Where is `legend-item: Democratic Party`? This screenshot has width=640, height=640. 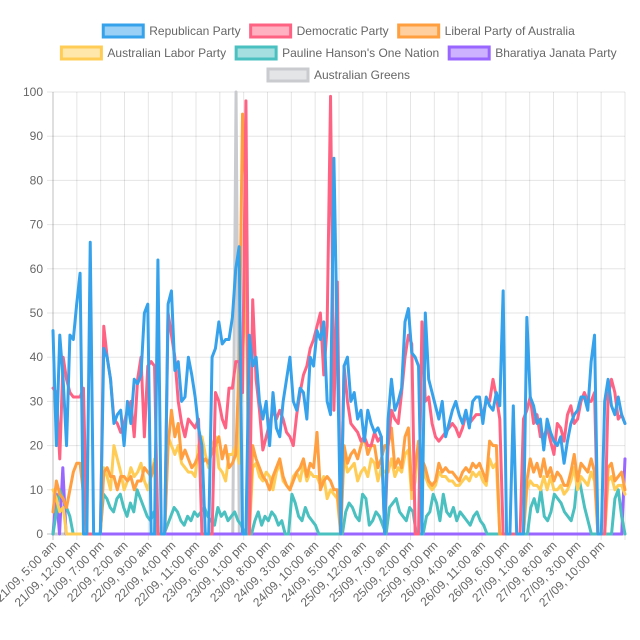 legend-item: Democratic Party is located at coordinates (319, 31).